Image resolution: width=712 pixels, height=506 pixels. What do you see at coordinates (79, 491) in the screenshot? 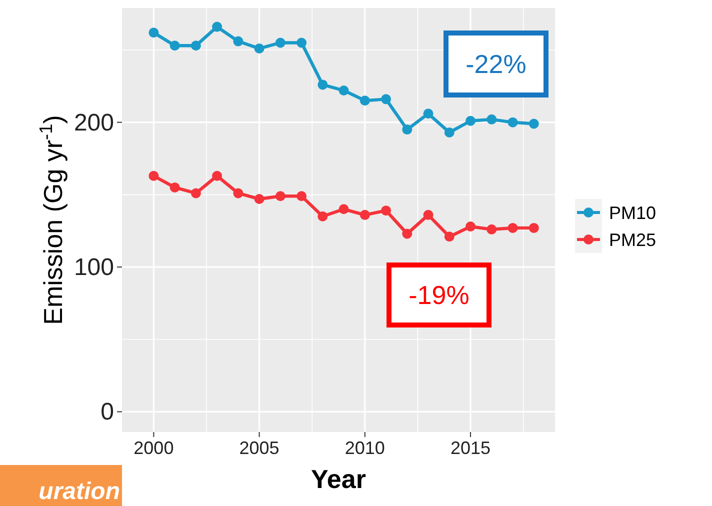
I see `text: uration` at bounding box center [79, 491].